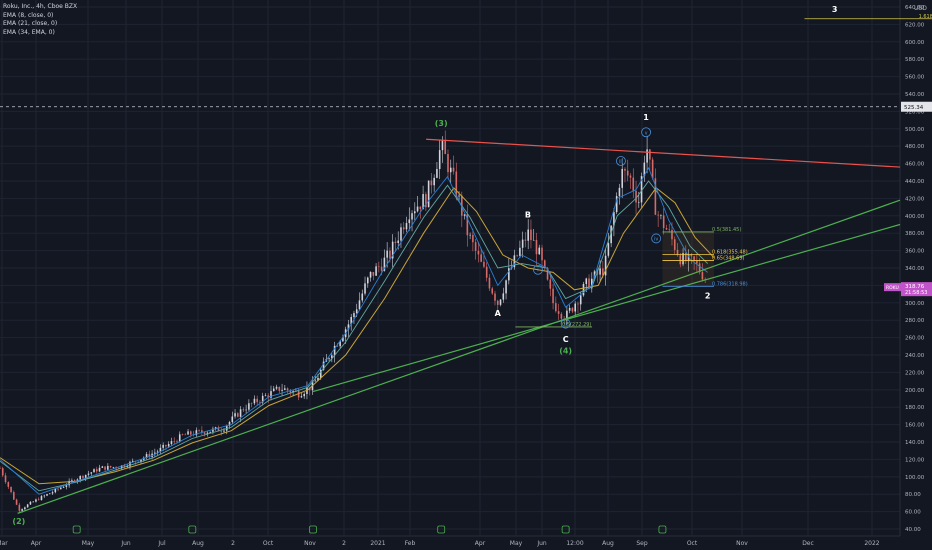 This screenshot has width=932, height=550. I want to click on time-tick-label: Dec, so click(808, 543).